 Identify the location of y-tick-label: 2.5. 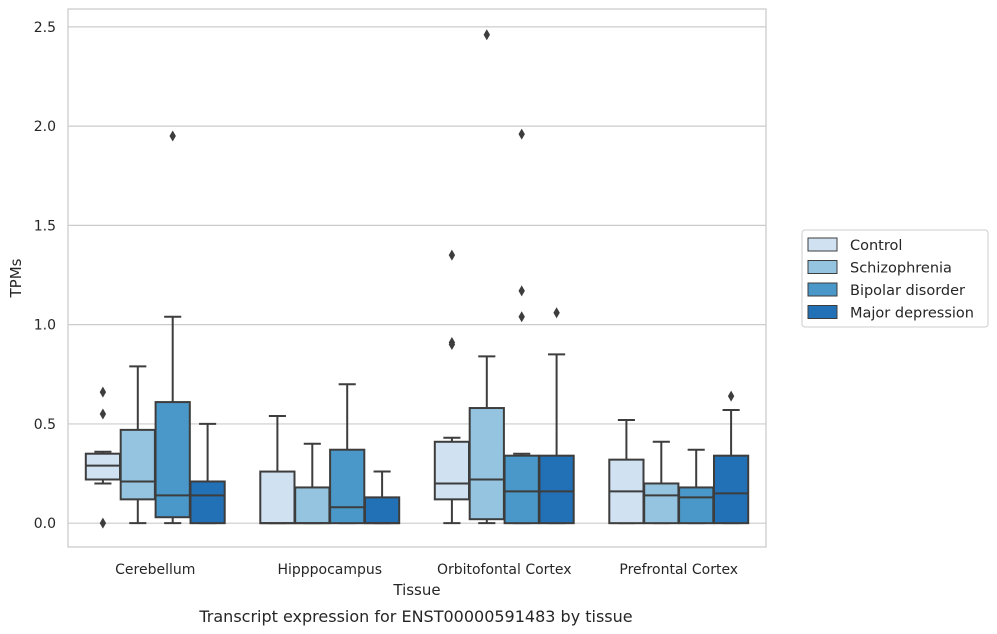
(45, 28).